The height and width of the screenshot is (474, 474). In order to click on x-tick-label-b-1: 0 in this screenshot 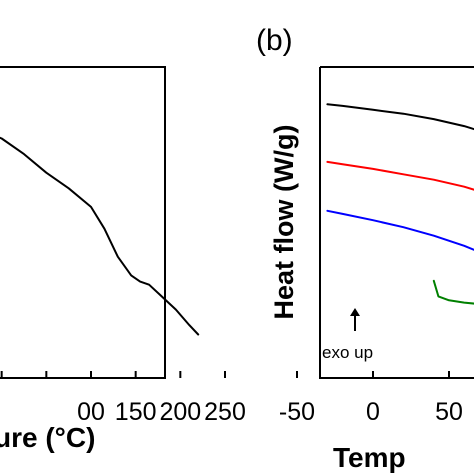, I will do `click(373, 412)`.